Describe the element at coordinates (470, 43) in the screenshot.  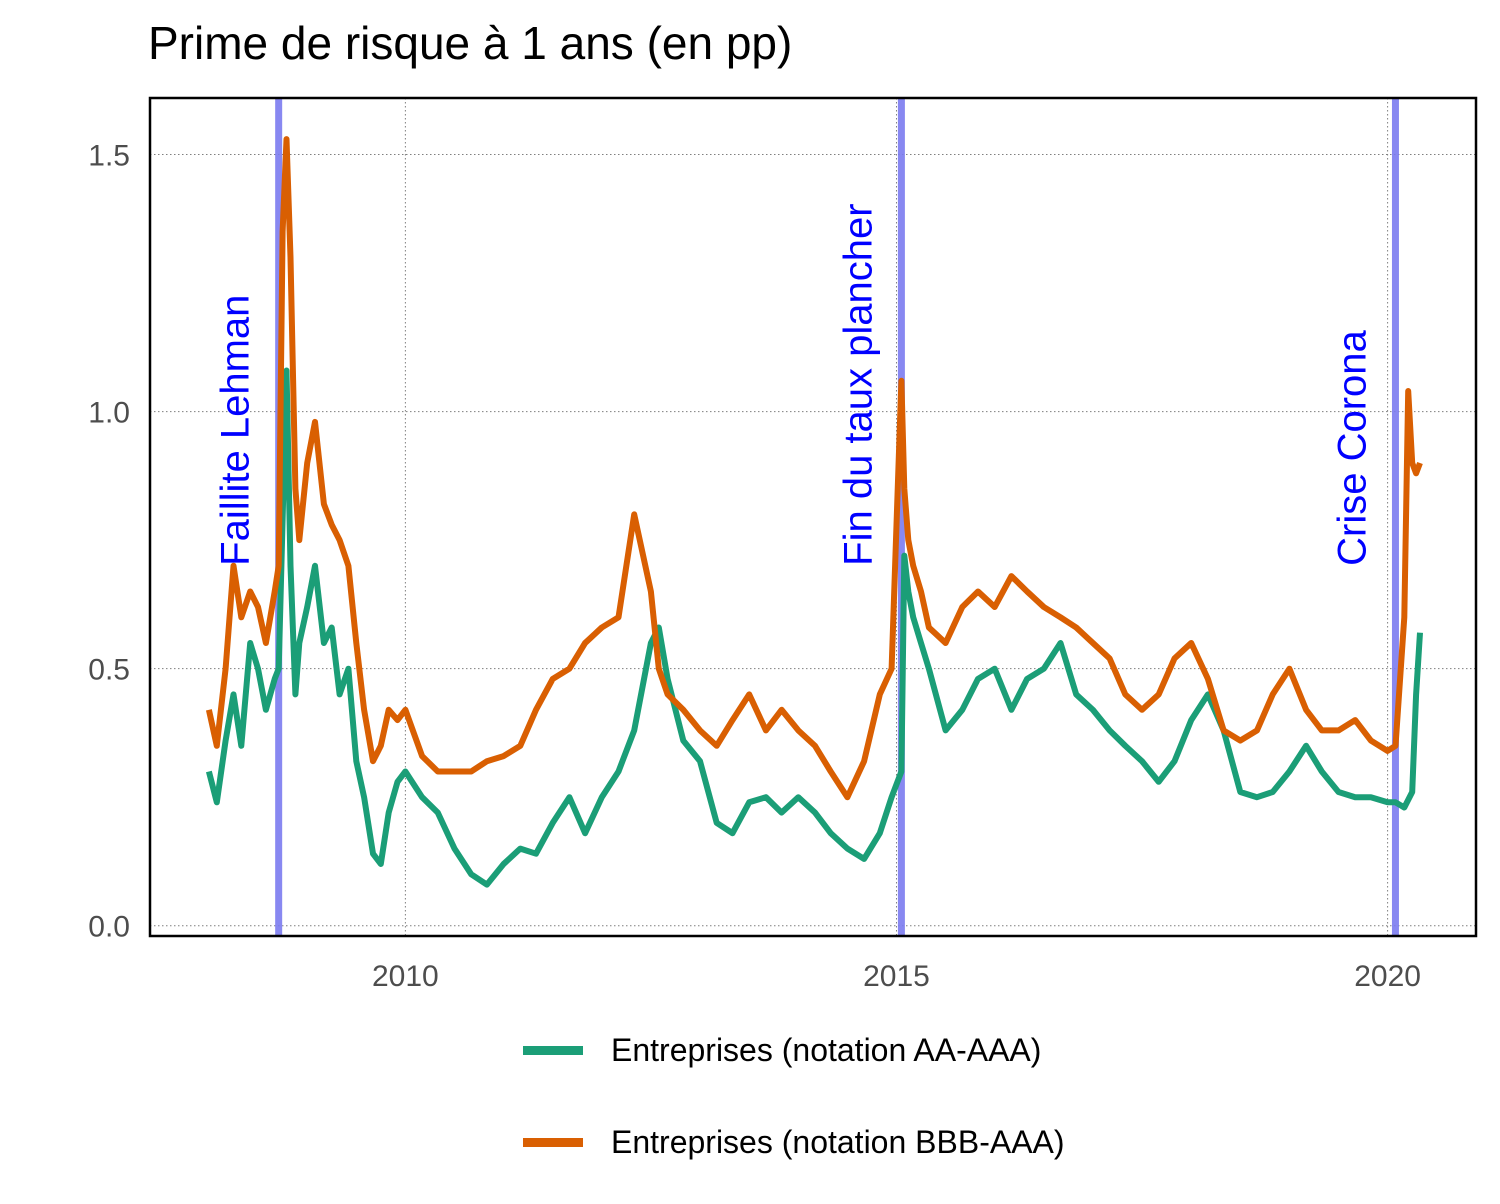
I see `chart-title: Prime de risque à 1 ans (en pp)` at that location.